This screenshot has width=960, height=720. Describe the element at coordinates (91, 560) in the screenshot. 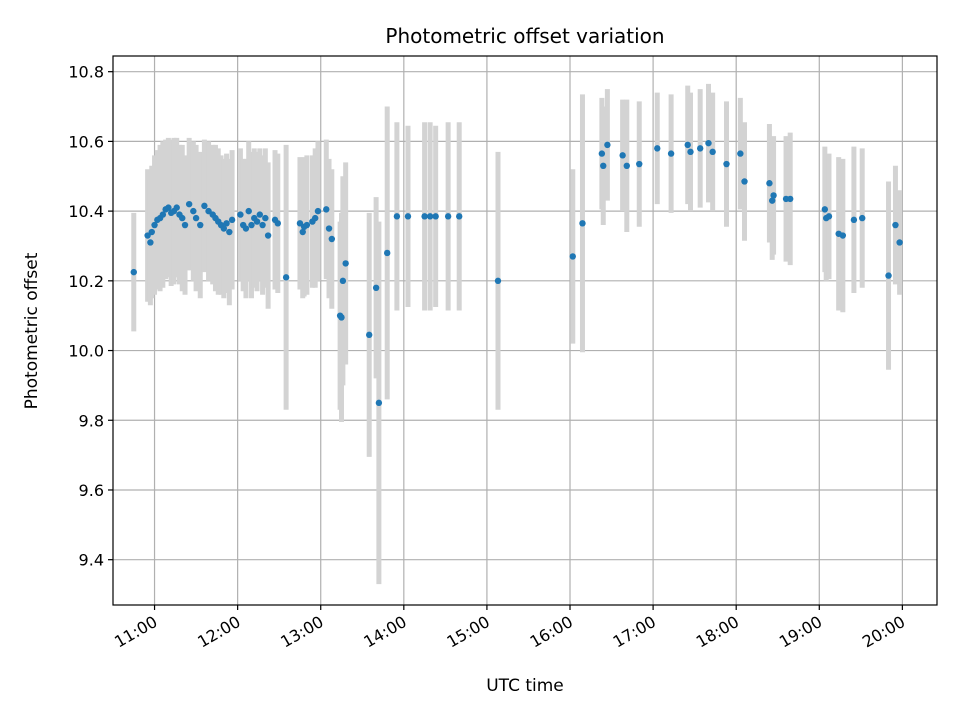

I see `y-tick-label: 9.4` at that location.